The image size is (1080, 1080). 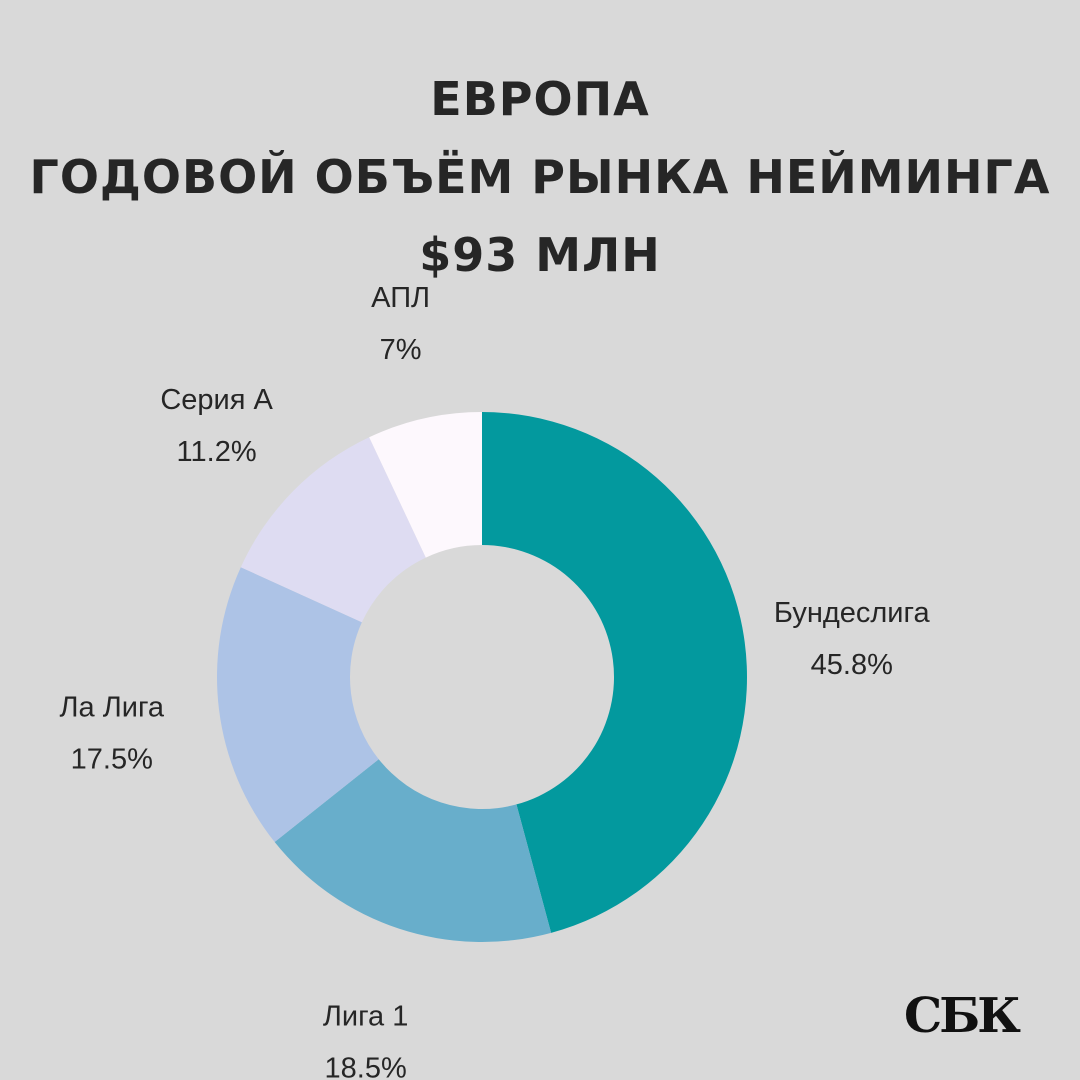 What do you see at coordinates (216, 400) in the screenshot?
I see `slice-label-3: Серия А` at bounding box center [216, 400].